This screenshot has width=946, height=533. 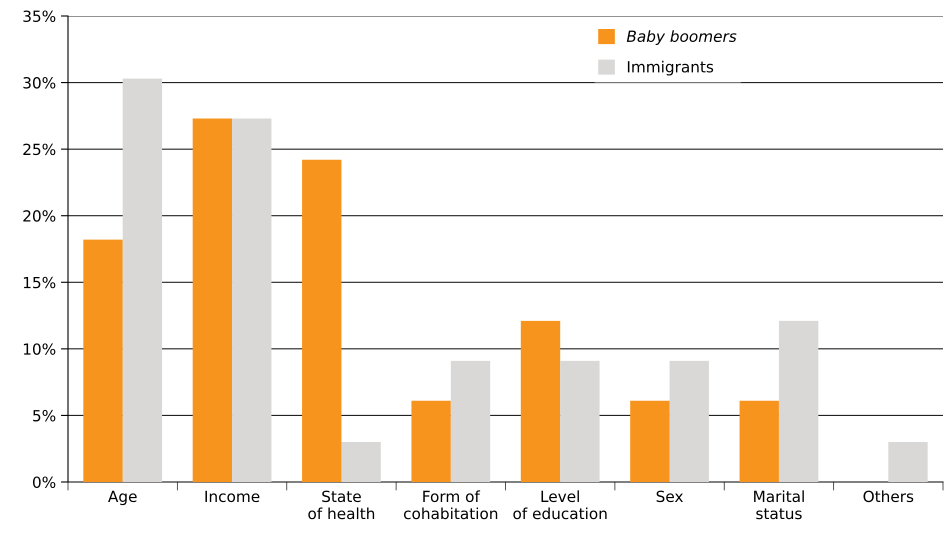 I want to click on y-tick-label: 30%, so click(x=39, y=83).